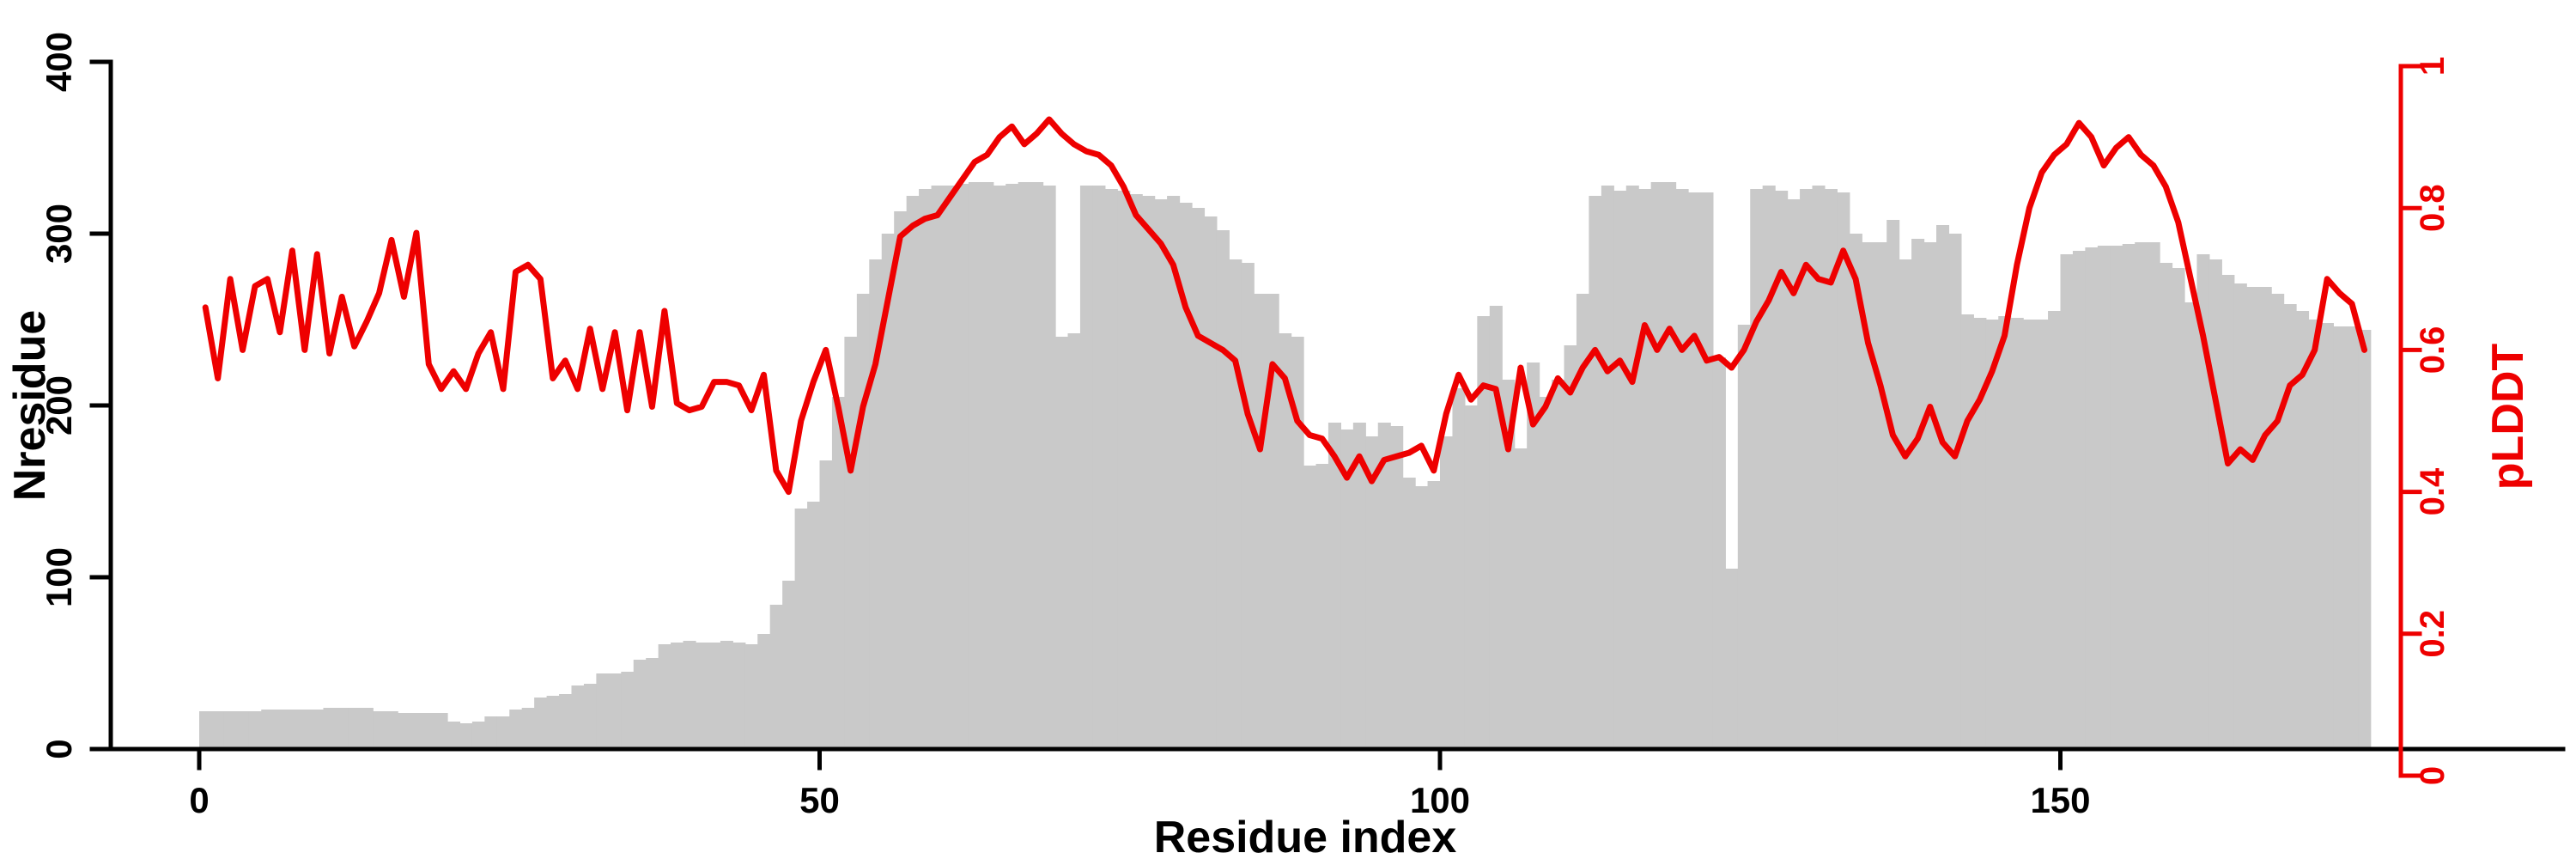 The width and height of the screenshot is (2576, 859). I want to click on y-axis-right-tick-label: 0, so click(2433, 776).